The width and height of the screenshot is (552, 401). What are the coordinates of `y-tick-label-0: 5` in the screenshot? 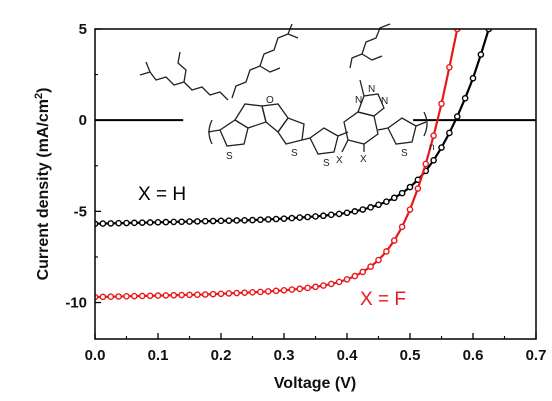 It's located at (83, 29).